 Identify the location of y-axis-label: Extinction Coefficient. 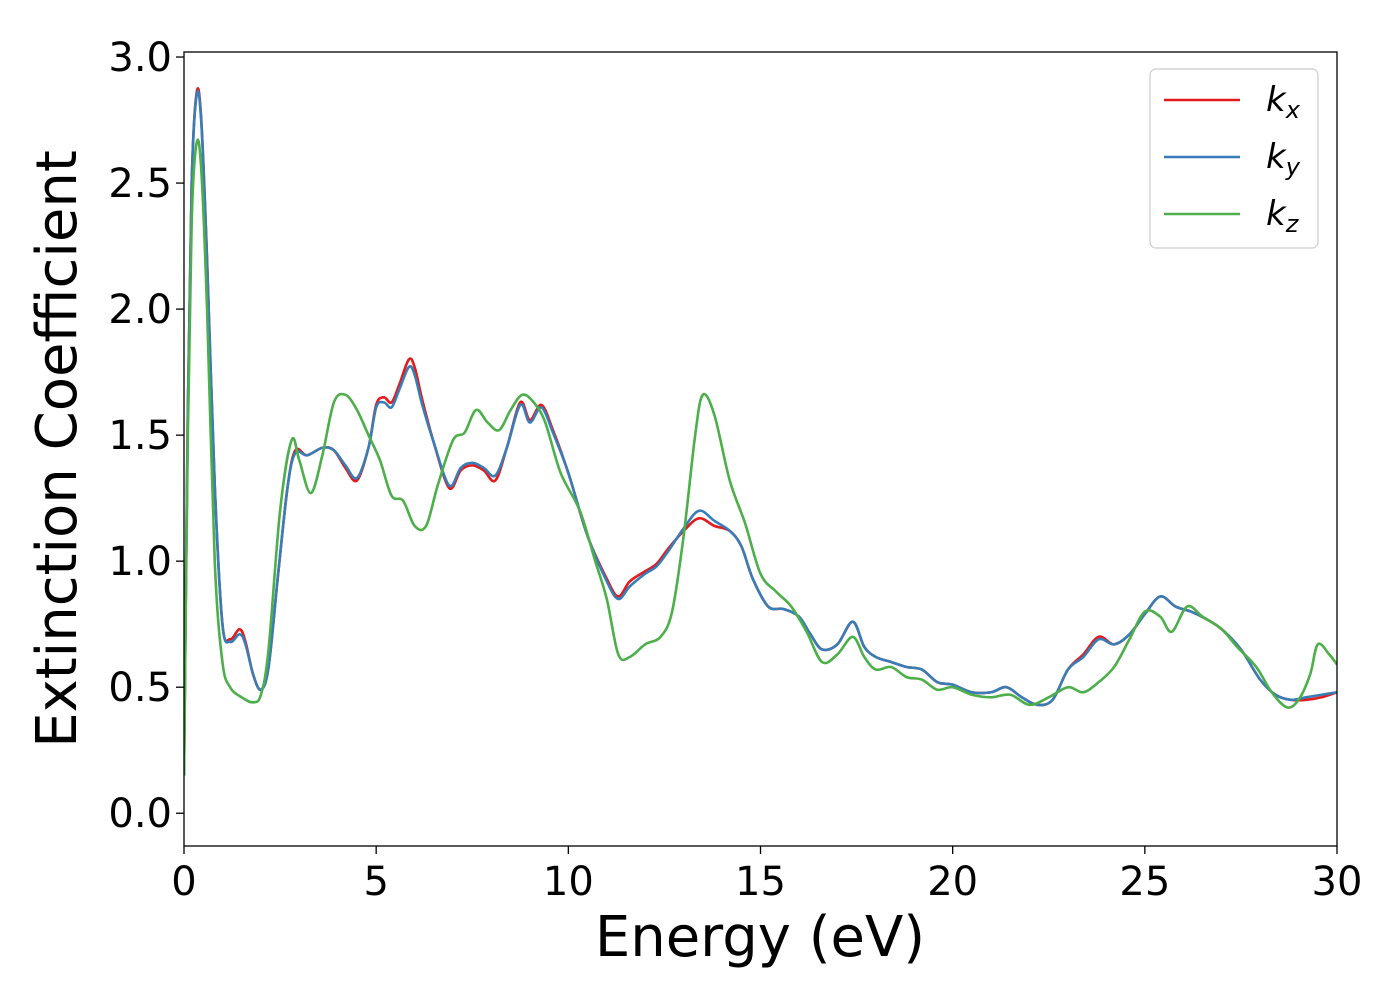
(57, 449).